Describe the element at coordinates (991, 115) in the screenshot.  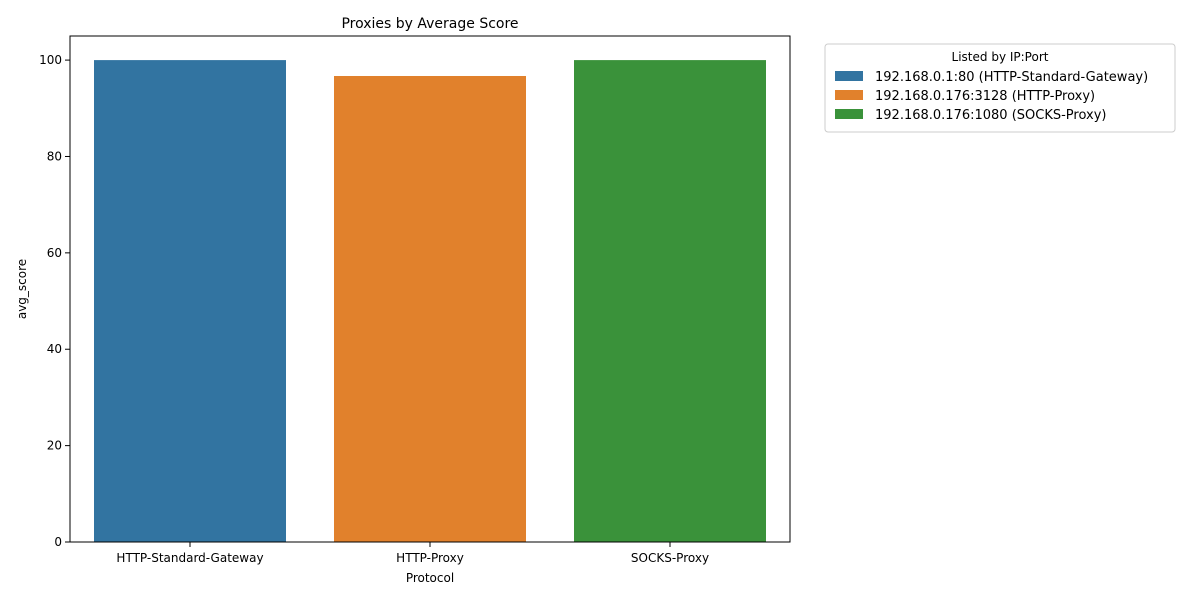
I see `legend-entry-label: 192.168.0.176:1080 (SOCKS-Proxy)` at that location.